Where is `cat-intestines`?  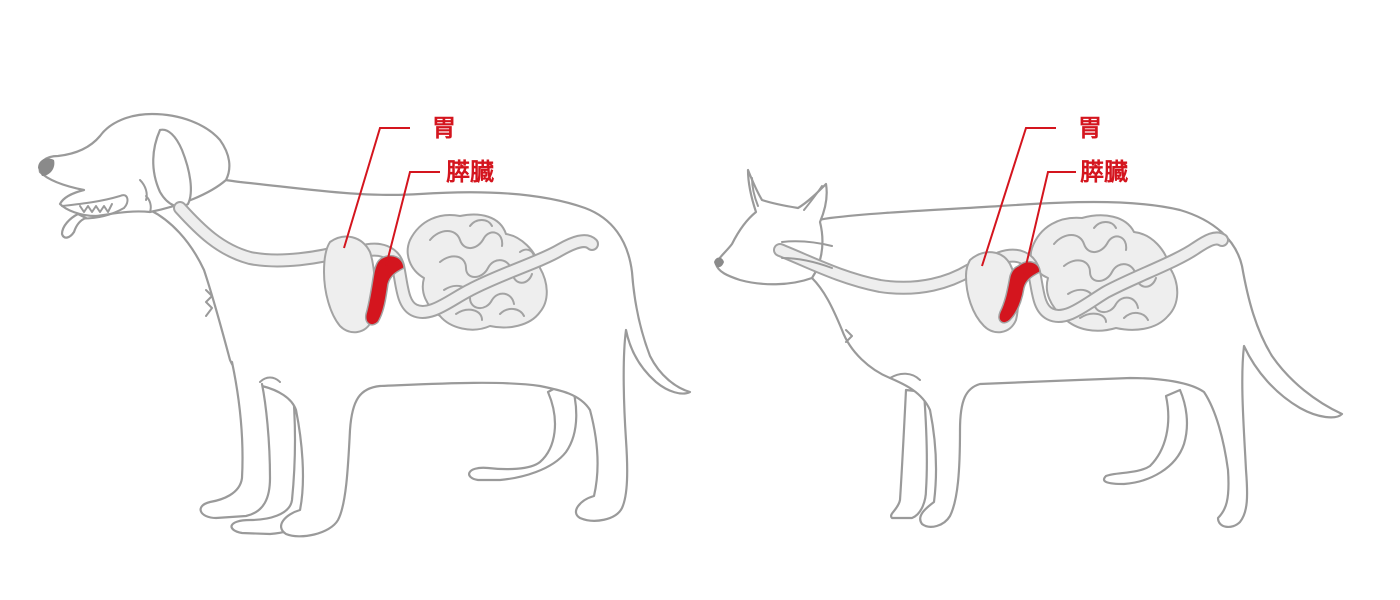
cat-intestines is located at coordinates (1104, 273).